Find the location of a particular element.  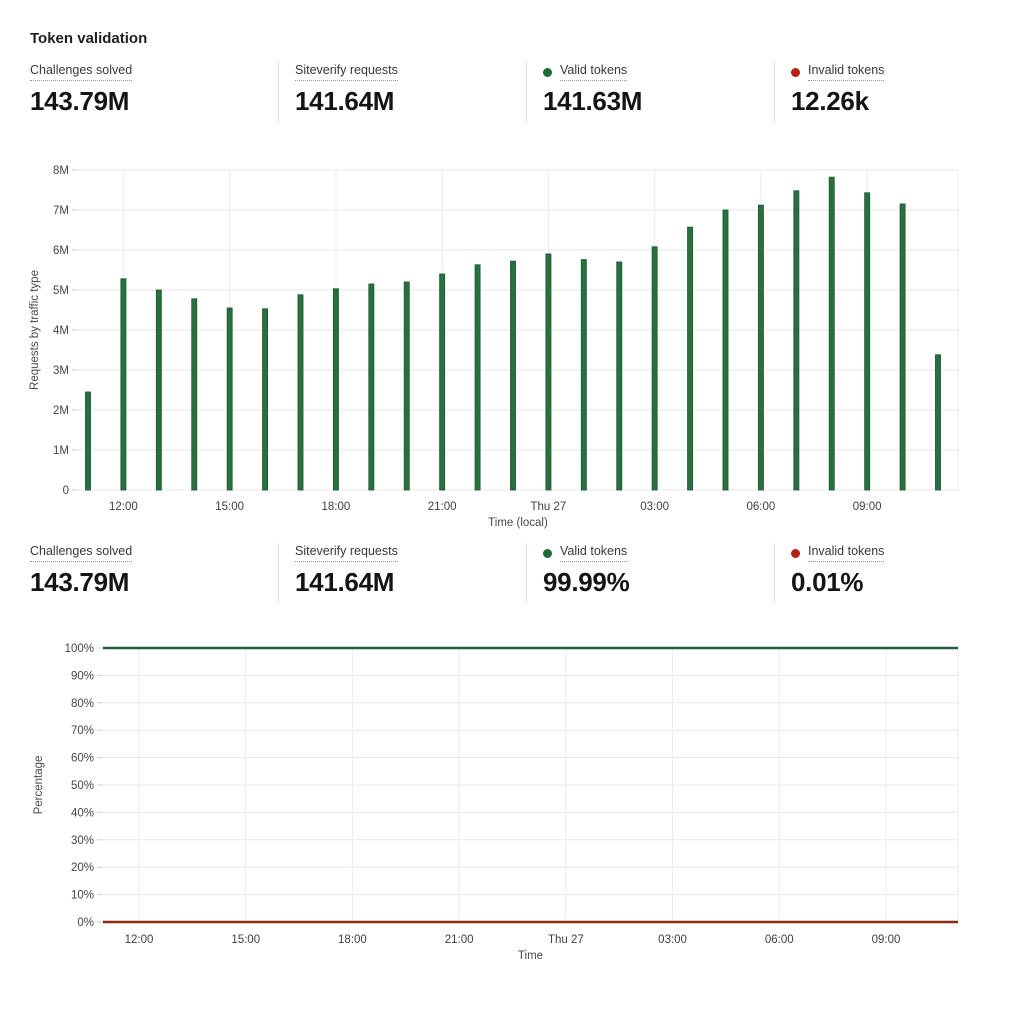

stat-value: 141.63M is located at coordinates (593, 101).